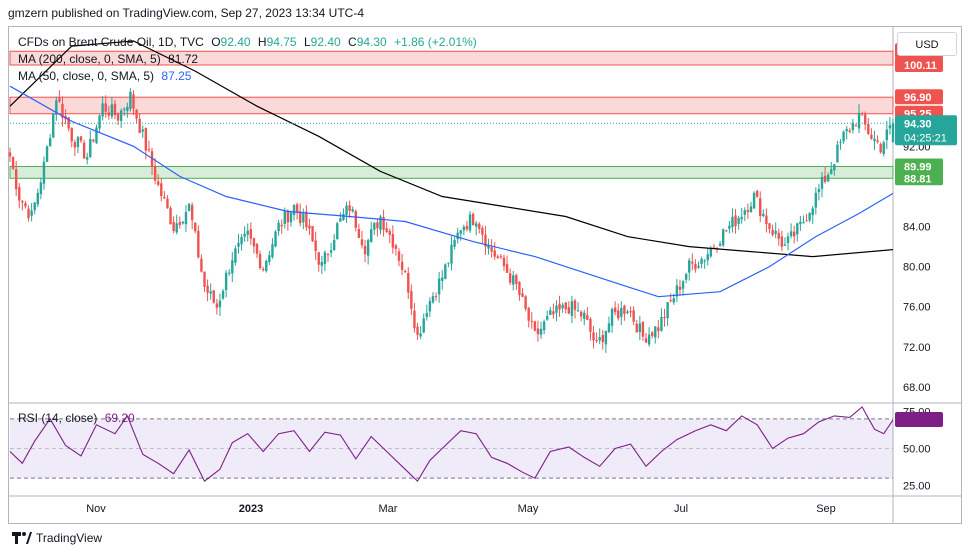 Image resolution: width=970 pixels, height=557 pixels. Describe the element at coordinates (388, 509) in the screenshot. I see `time-tick-label: Mar` at that location.